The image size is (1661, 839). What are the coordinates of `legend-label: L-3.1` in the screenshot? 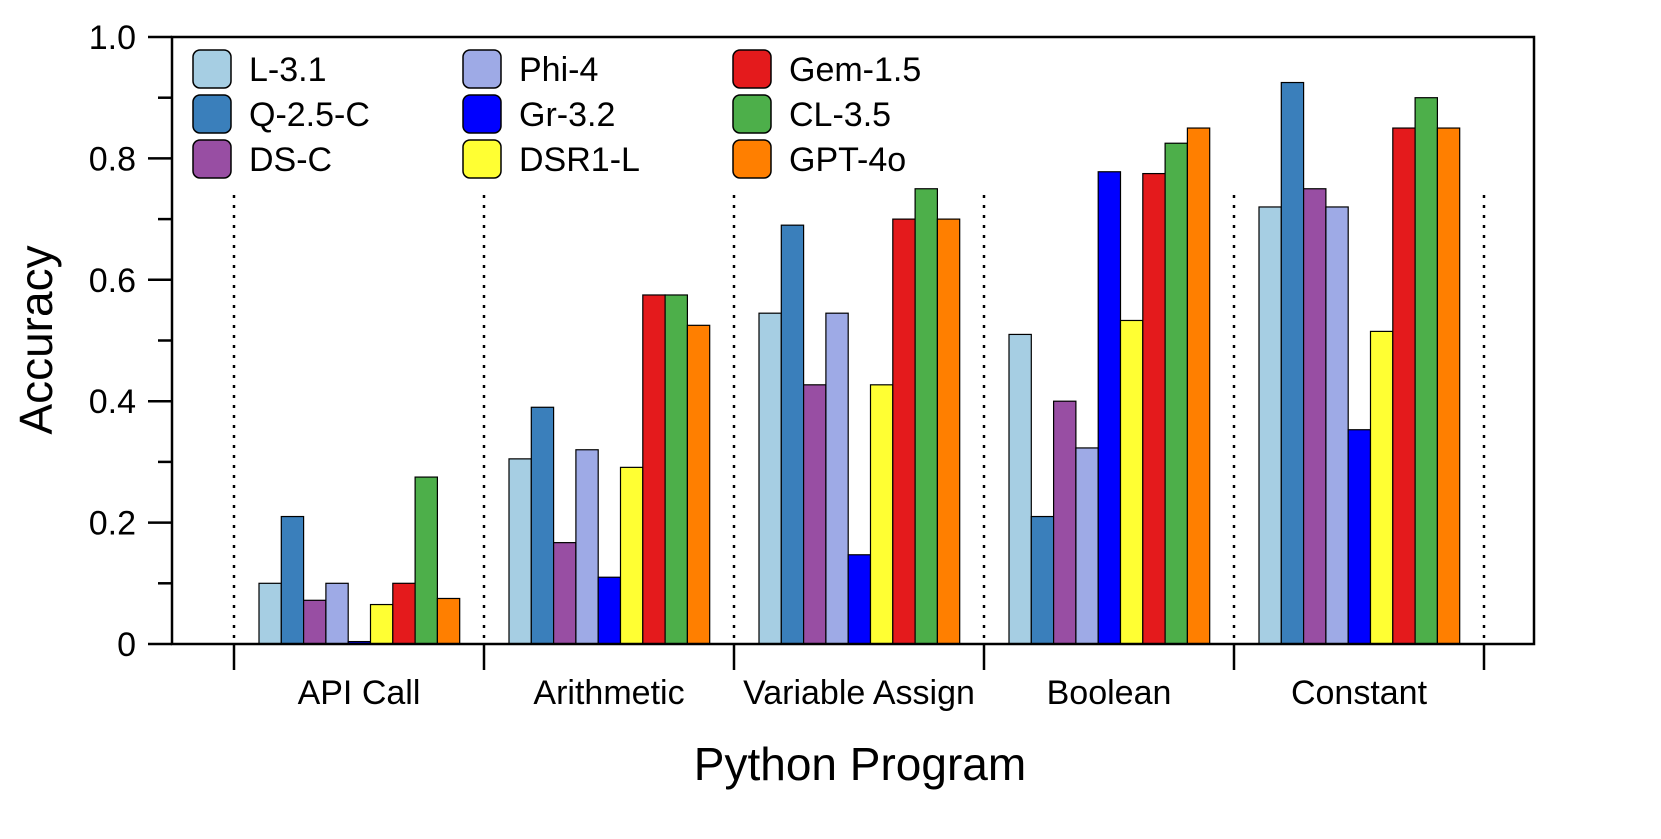 It's located at (288, 70).